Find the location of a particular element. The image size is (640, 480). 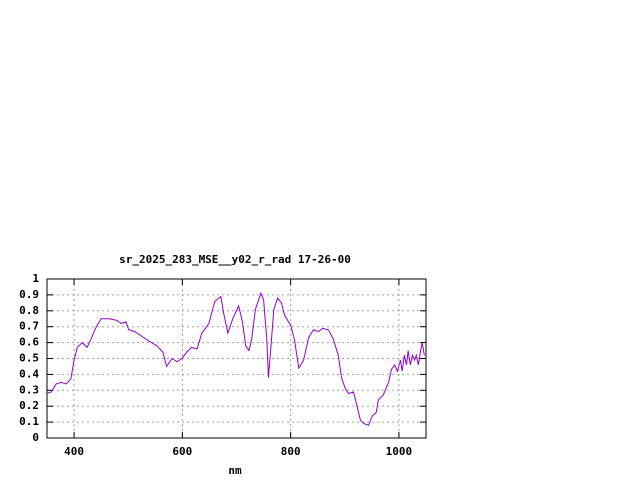

x-tick-label: 400 is located at coordinates (74, 451).